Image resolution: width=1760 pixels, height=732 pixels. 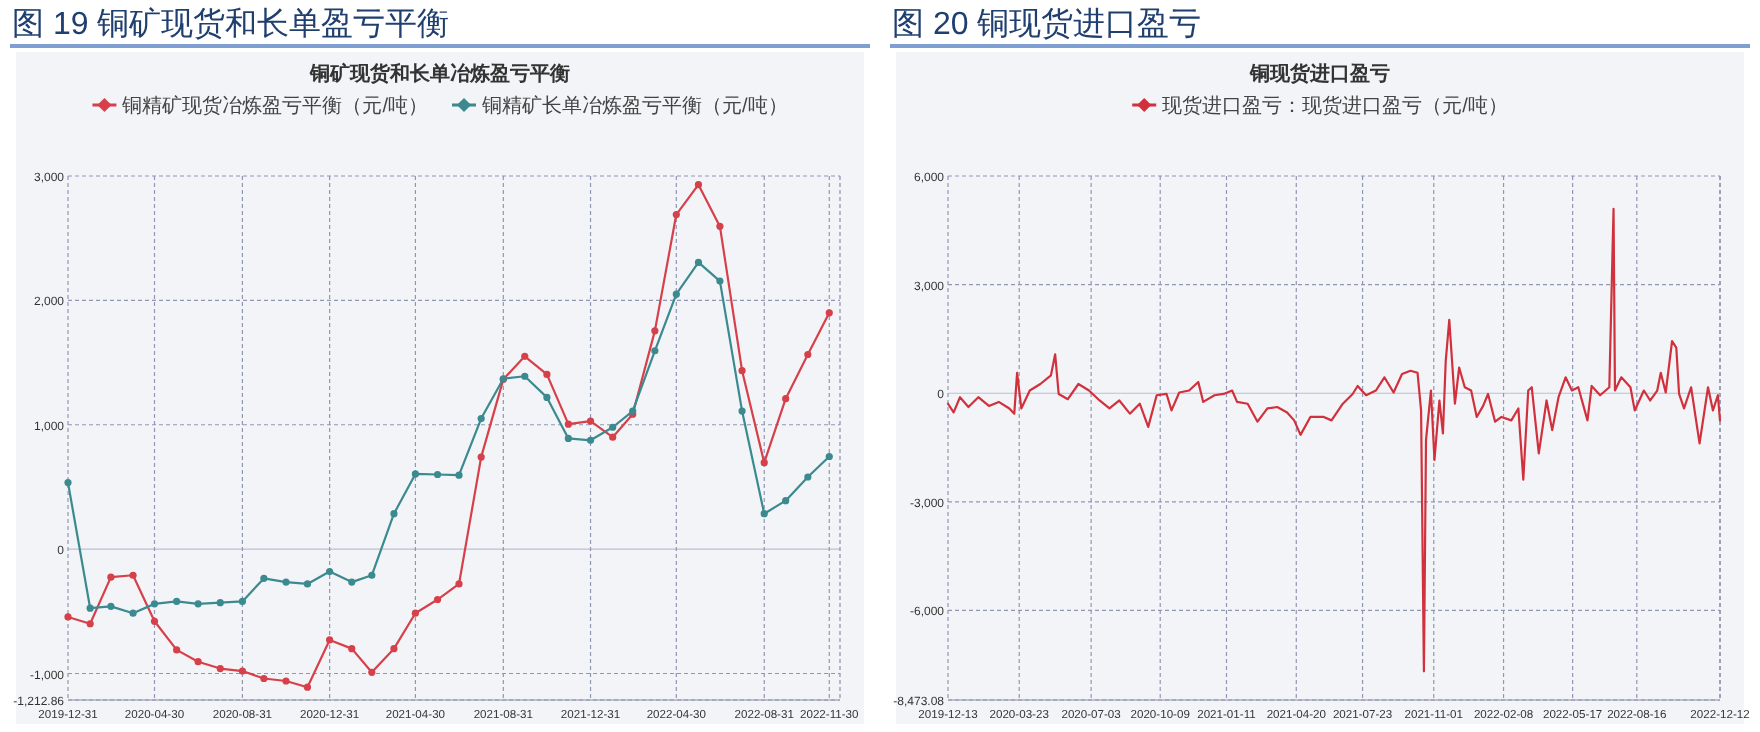 I want to click on legend-label: 现货进口盈亏：现货进口盈亏（元/吨）, so click(x=1335, y=106).